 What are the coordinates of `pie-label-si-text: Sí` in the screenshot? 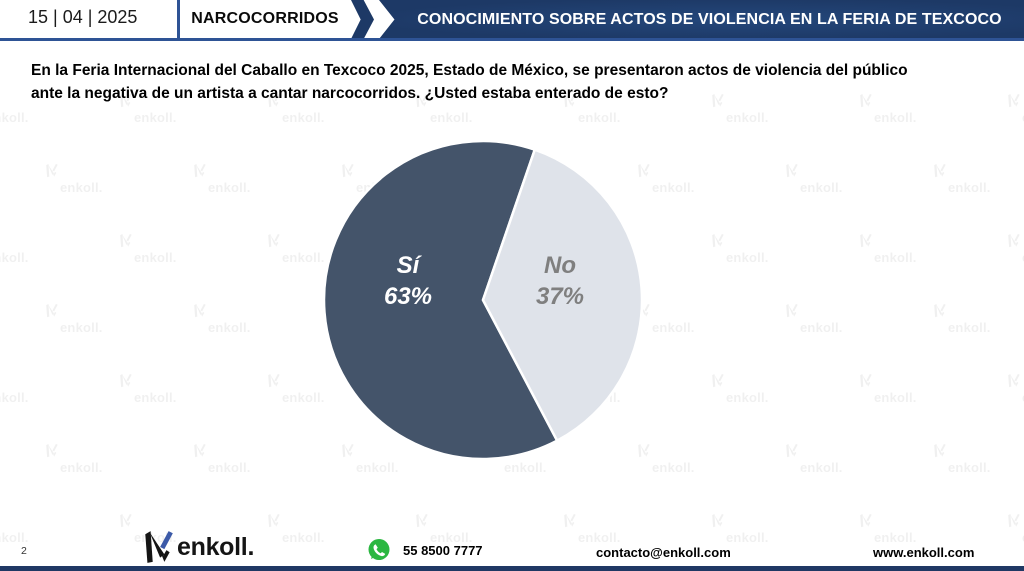 It's located at (408, 265).